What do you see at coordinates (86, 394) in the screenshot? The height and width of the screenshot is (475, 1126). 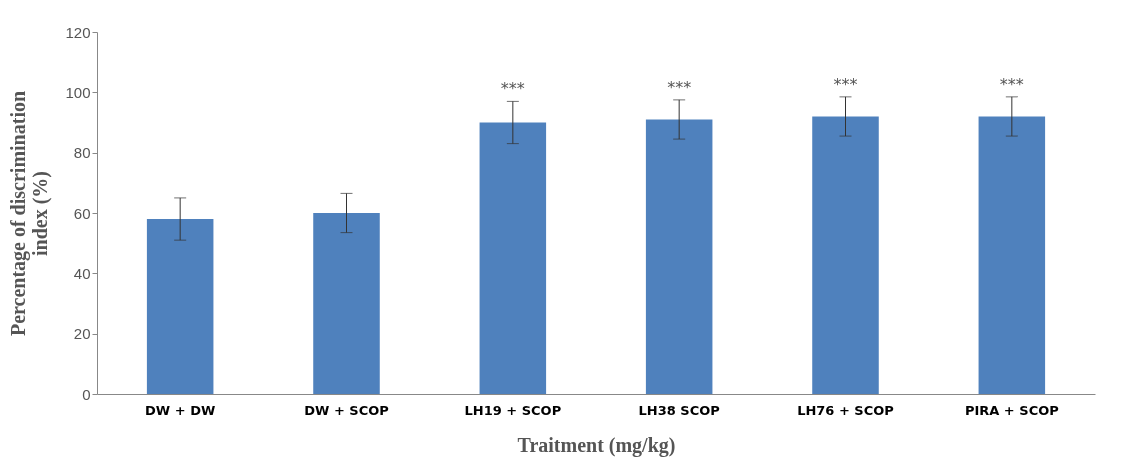 I see `y-tick-label: 0` at bounding box center [86, 394].